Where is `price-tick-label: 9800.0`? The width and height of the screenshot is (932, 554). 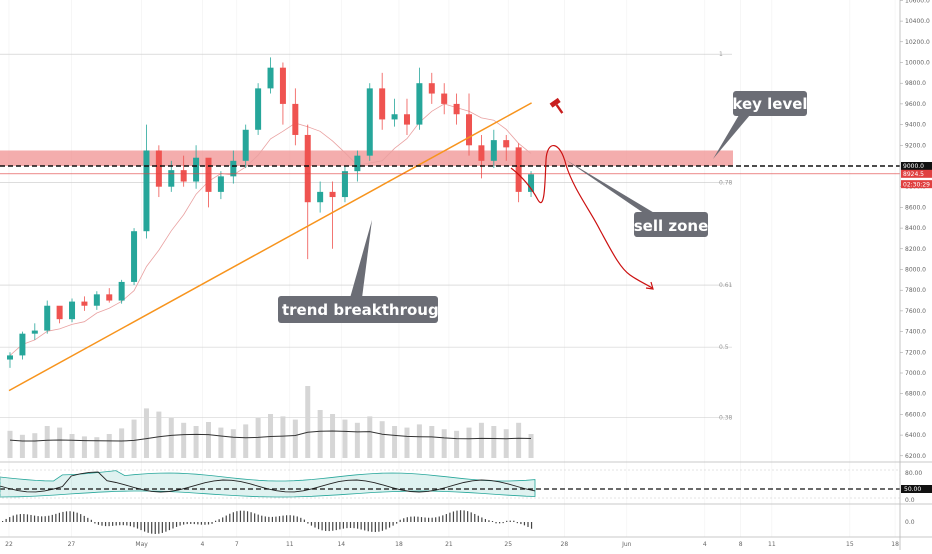
price-tick-label: 9800.0 is located at coordinates (915, 83).